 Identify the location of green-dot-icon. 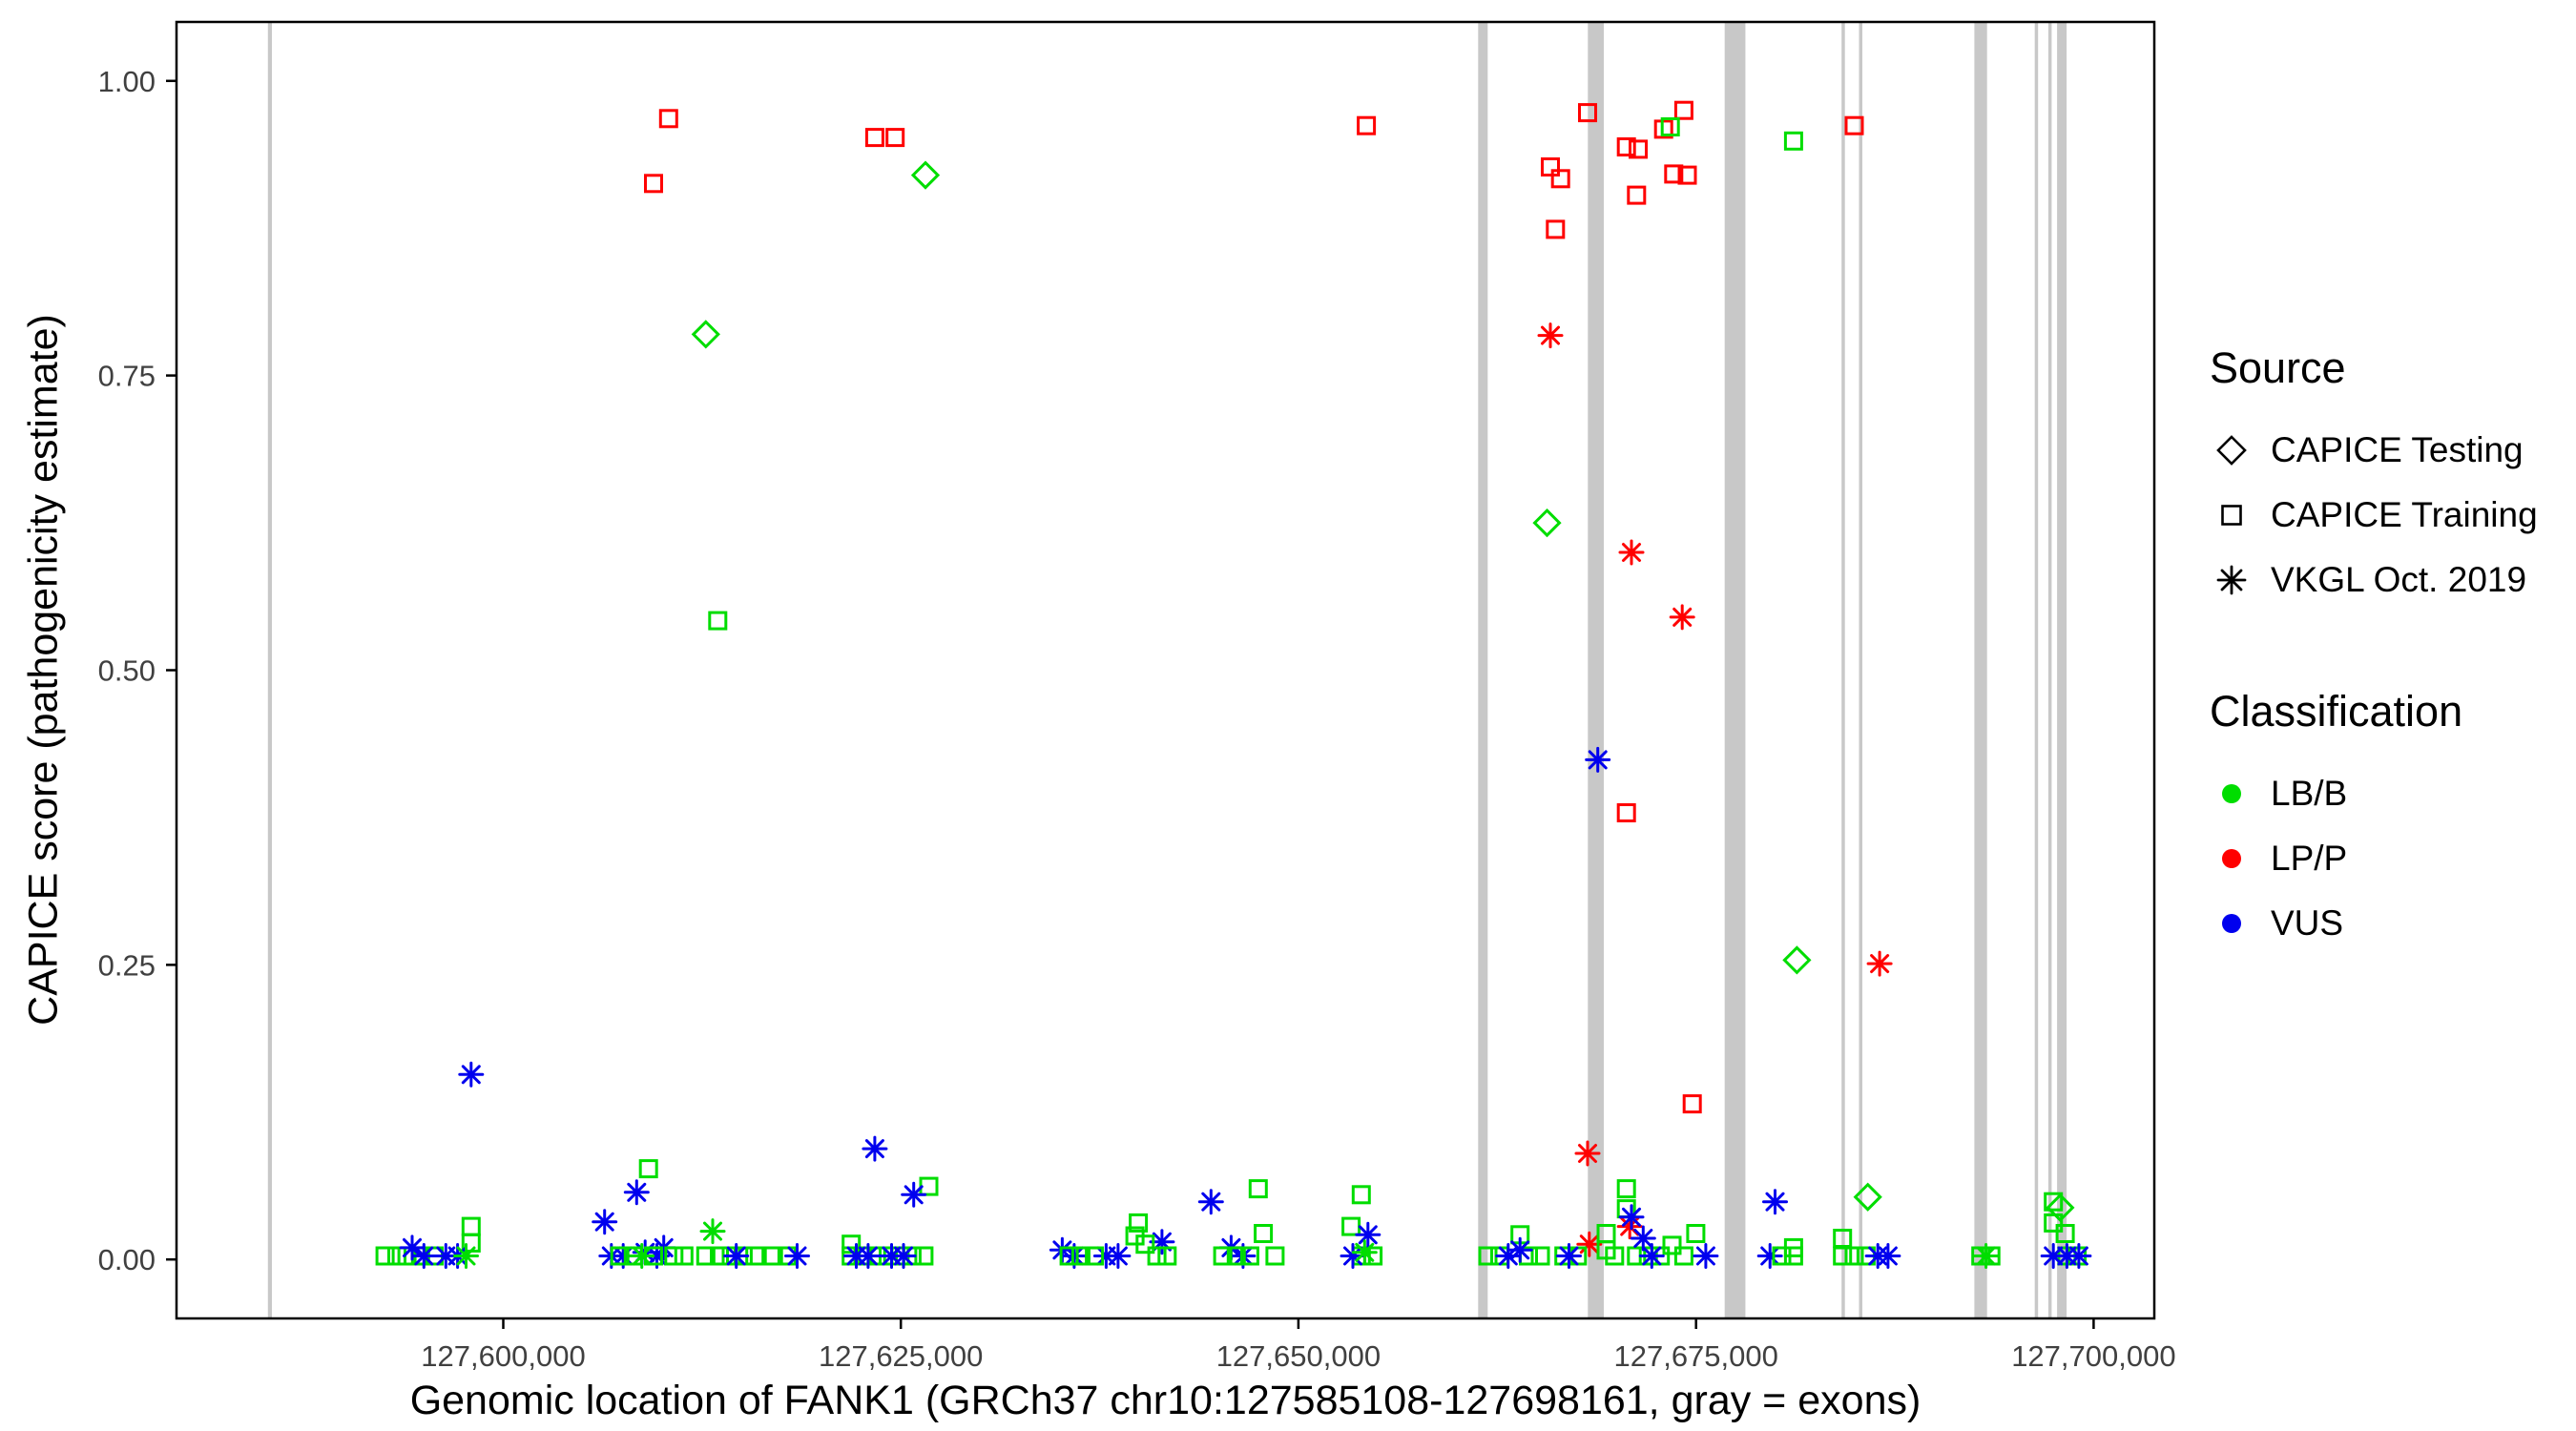
(2231, 793).